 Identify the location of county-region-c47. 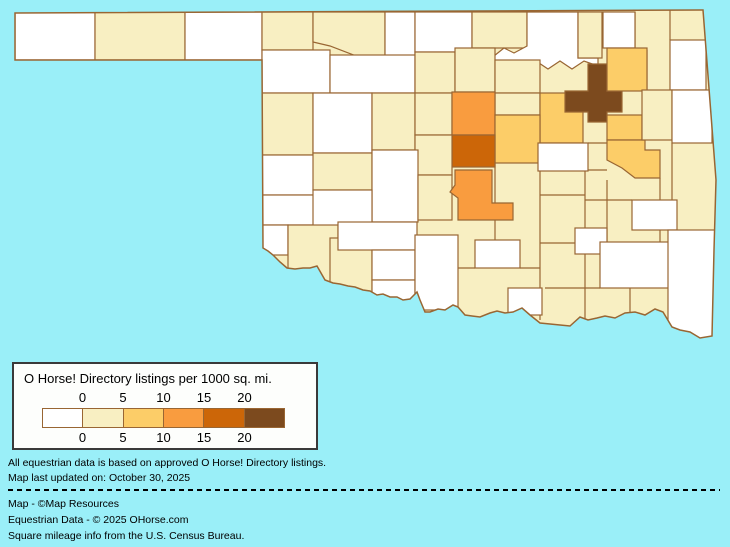
(393, 292).